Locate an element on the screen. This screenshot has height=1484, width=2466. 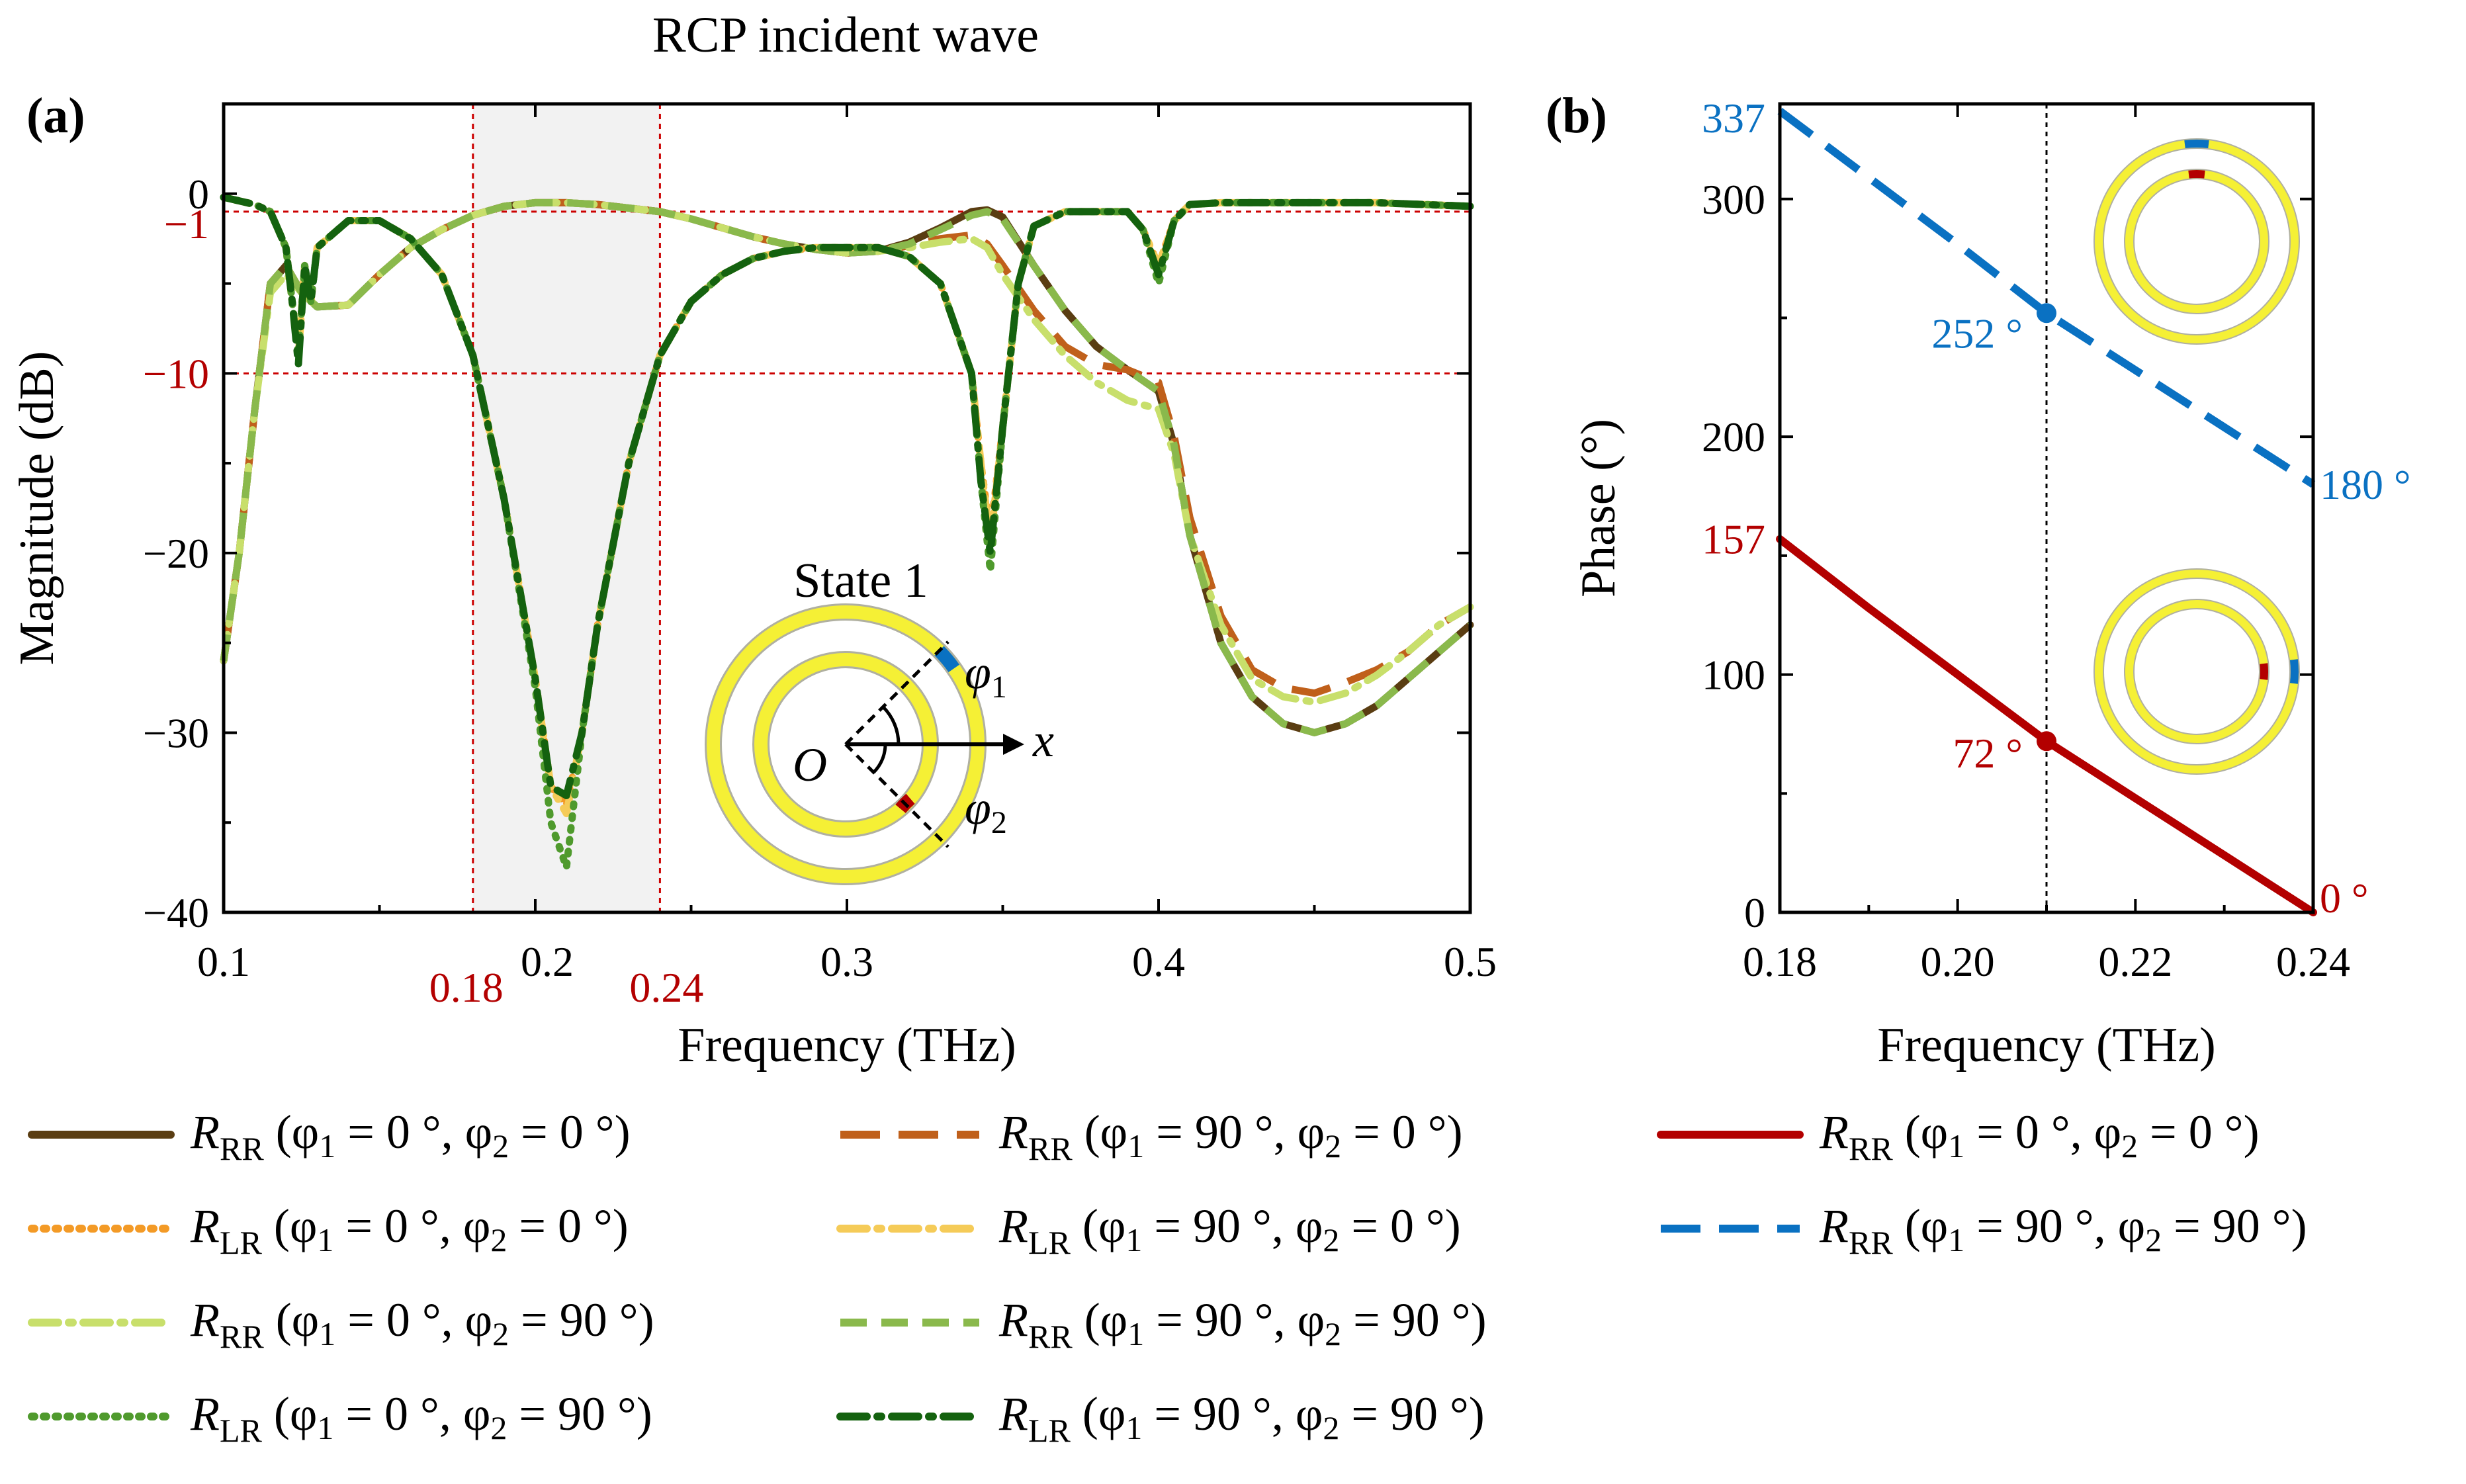
inset-phi1-label: φ1 is located at coordinates (986, 676).